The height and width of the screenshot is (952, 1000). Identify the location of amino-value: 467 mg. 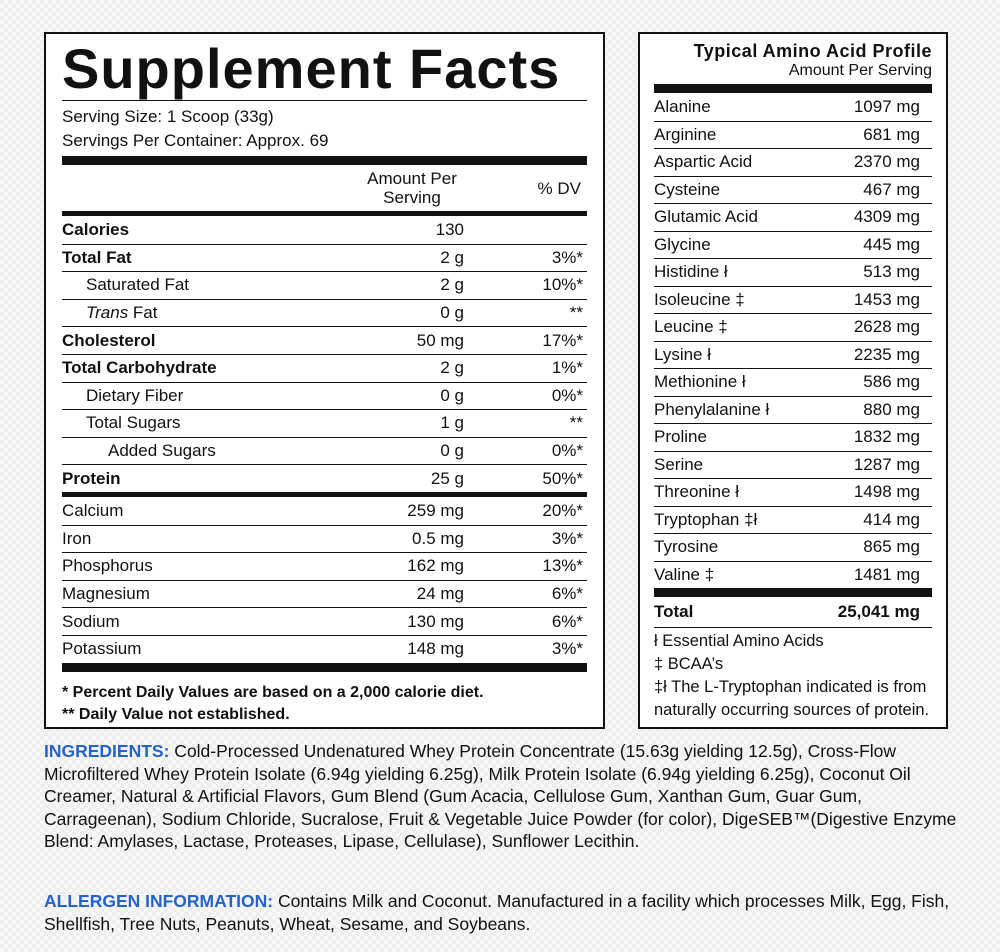
(891, 189).